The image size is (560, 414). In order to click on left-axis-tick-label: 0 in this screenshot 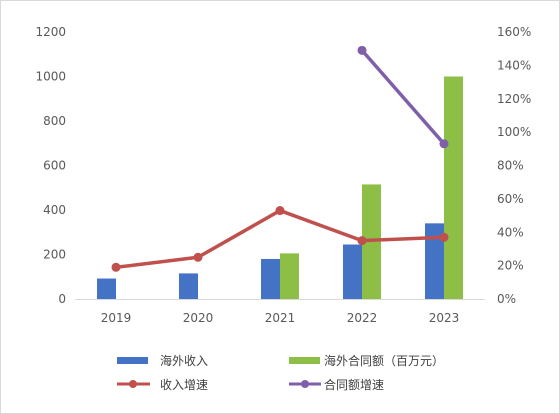, I will do `click(62, 299)`.